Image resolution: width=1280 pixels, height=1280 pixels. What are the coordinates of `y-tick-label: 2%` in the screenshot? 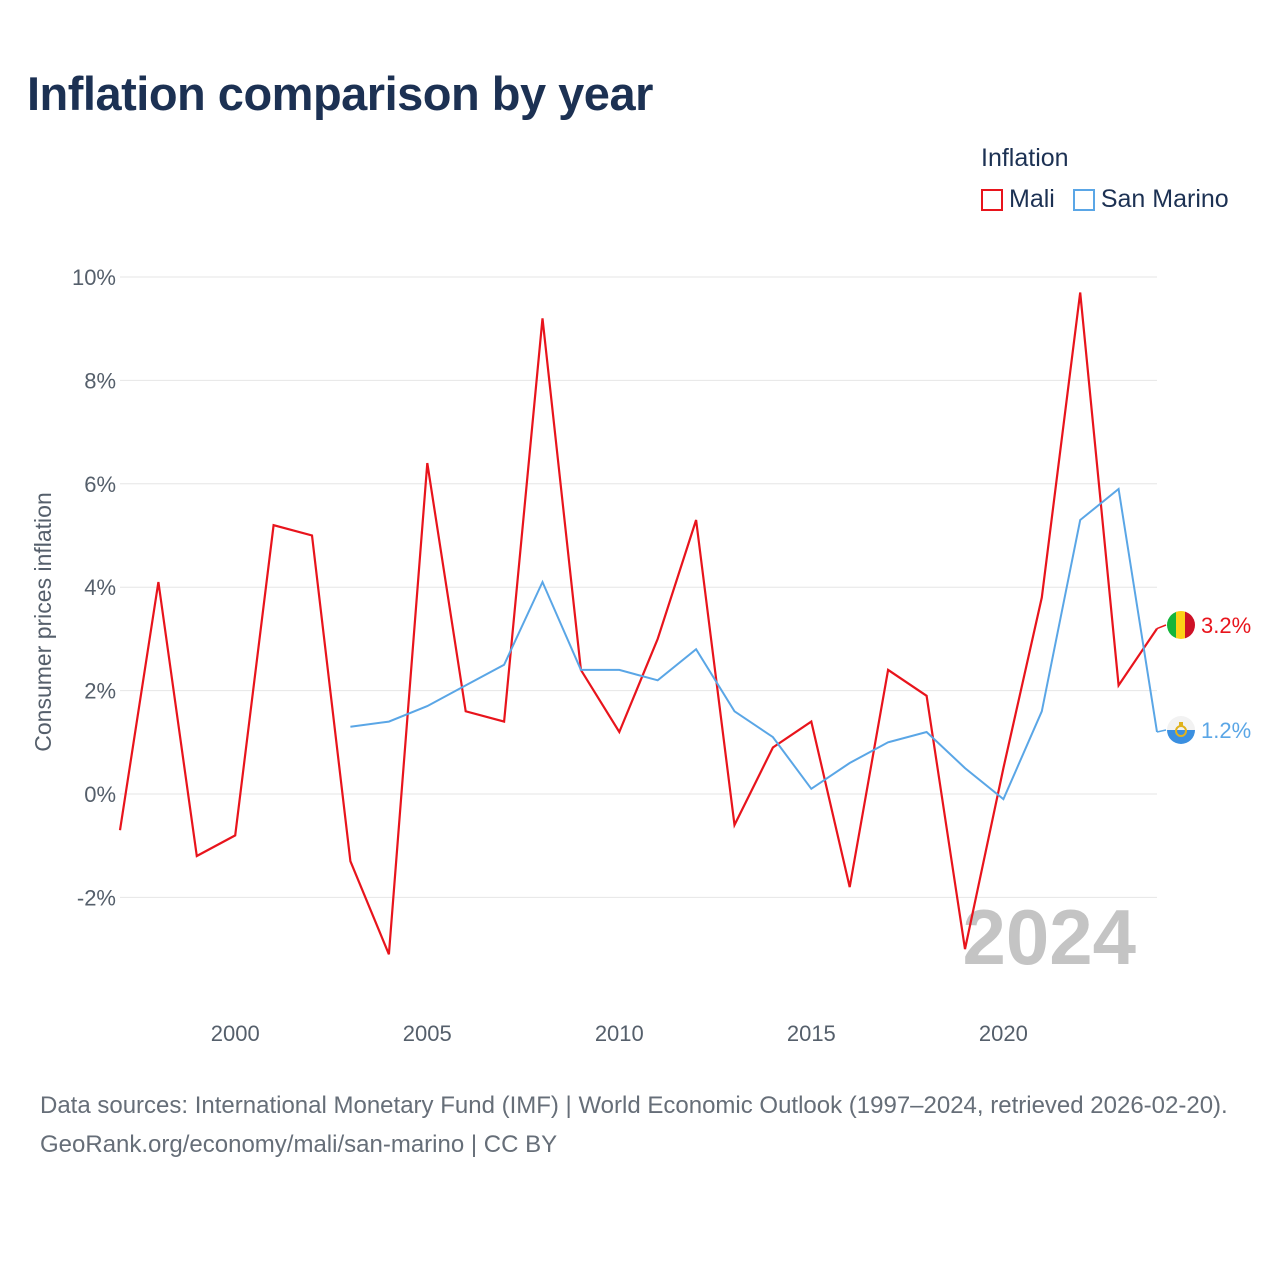 It's located at (100, 691).